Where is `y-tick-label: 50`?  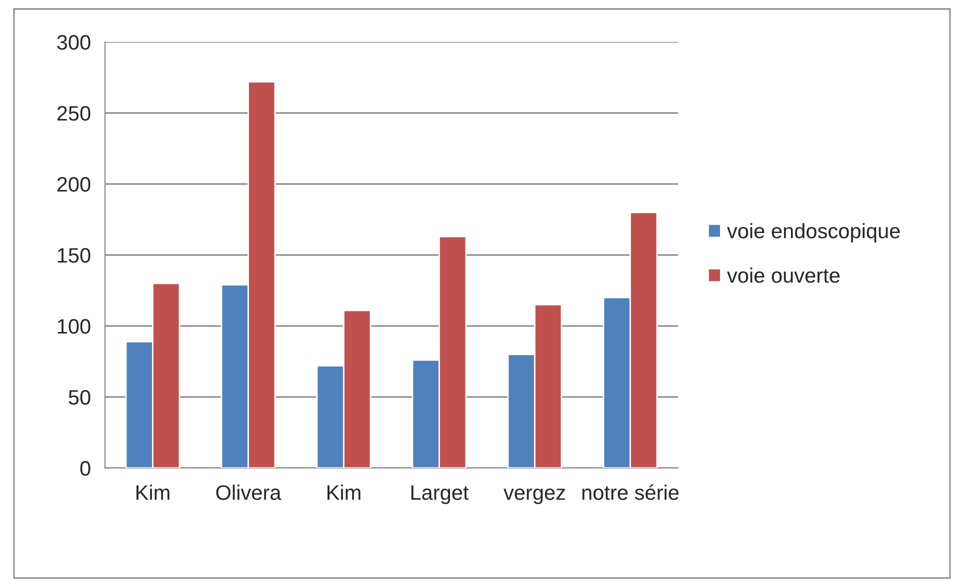 y-tick-label: 50 is located at coordinates (79, 397).